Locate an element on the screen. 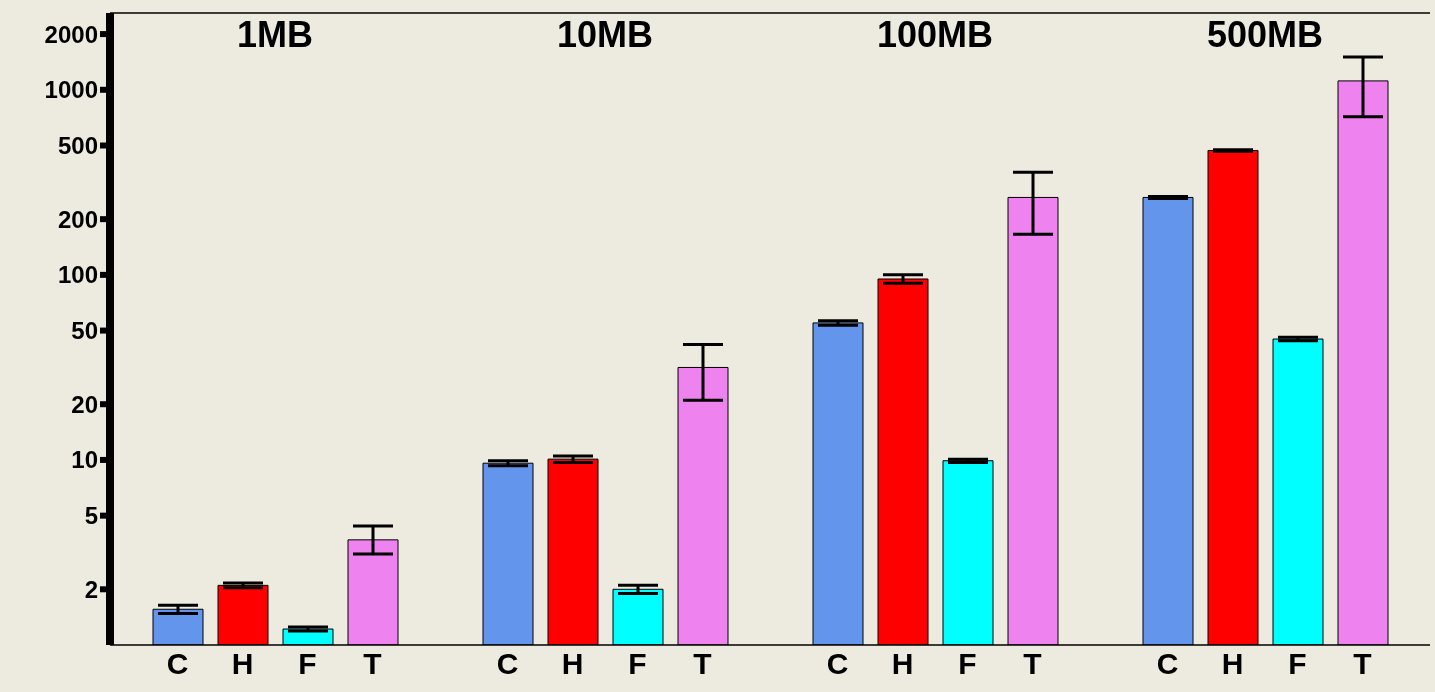  chart-title: 1MB is located at coordinates (275, 35).